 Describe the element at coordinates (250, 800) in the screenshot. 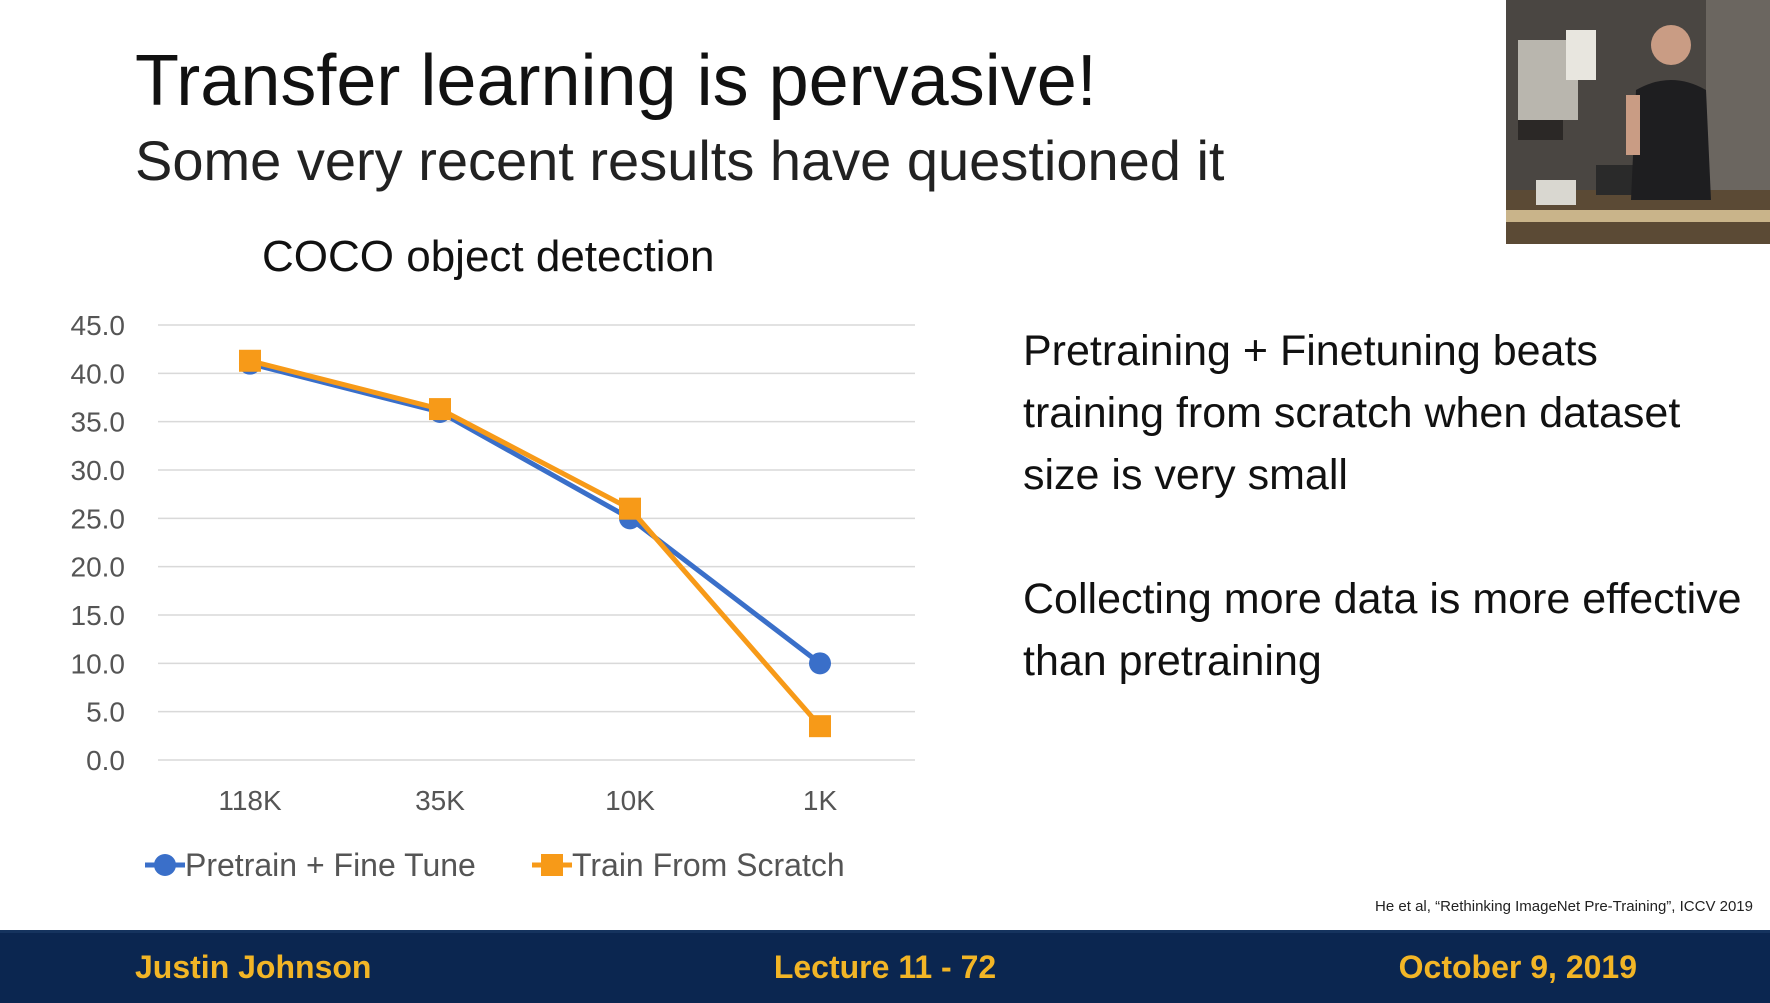

I see `x-tick-label: 118K` at that location.